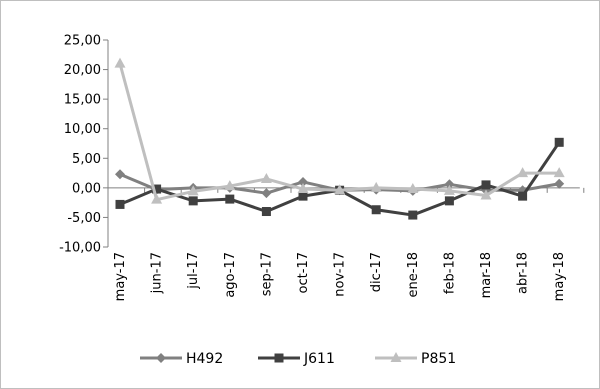  I want to click on y-tick-label: 0,00, so click(86, 188).